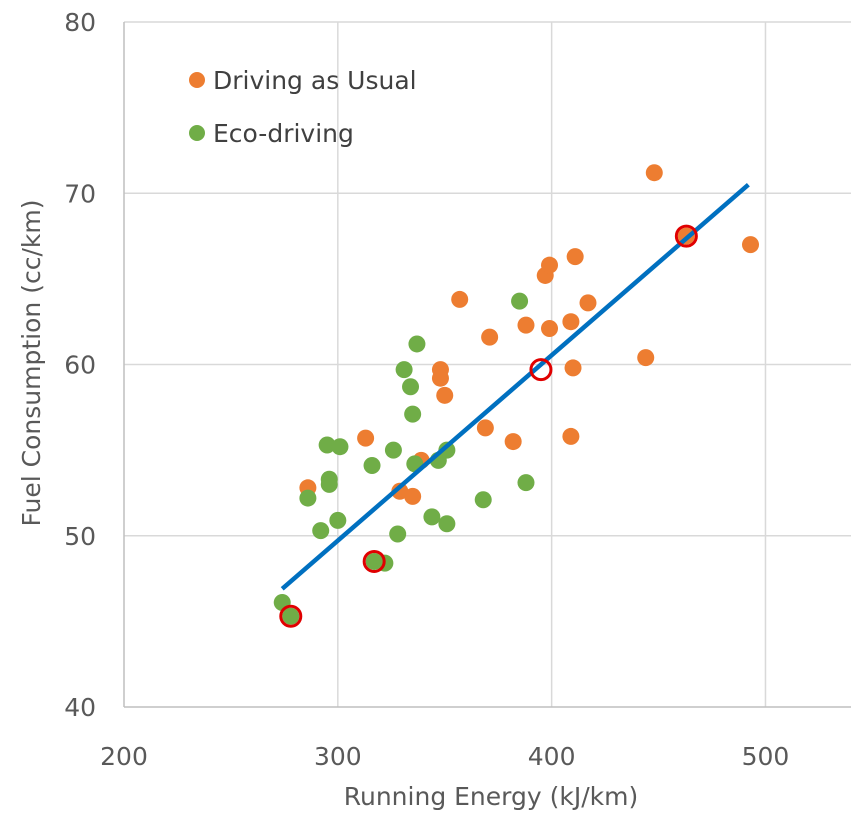  I want to click on x-tick-label: 200, so click(124, 756).